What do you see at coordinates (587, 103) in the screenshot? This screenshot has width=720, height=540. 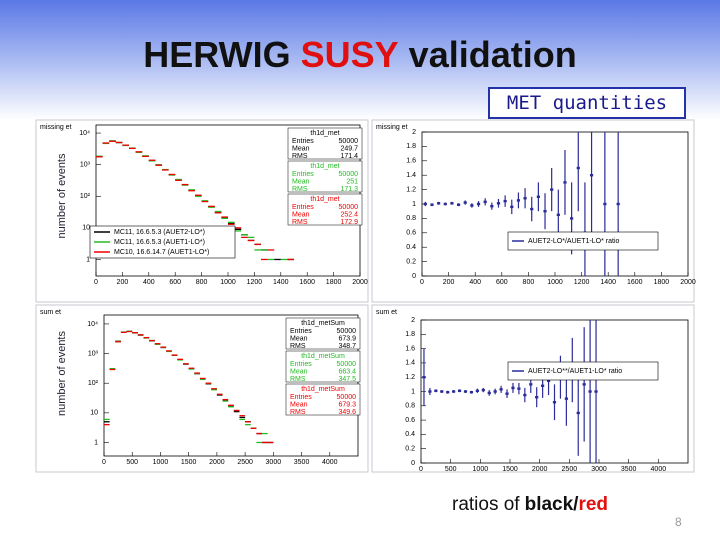 I see `subtitle: MET quantities` at bounding box center [587, 103].